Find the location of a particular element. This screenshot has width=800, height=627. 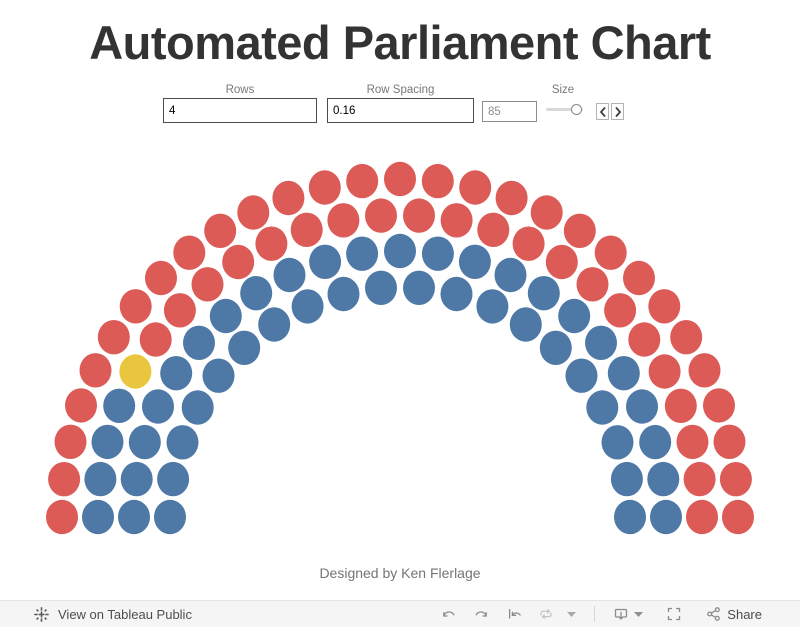

size-slider-handle is located at coordinates (576, 109).